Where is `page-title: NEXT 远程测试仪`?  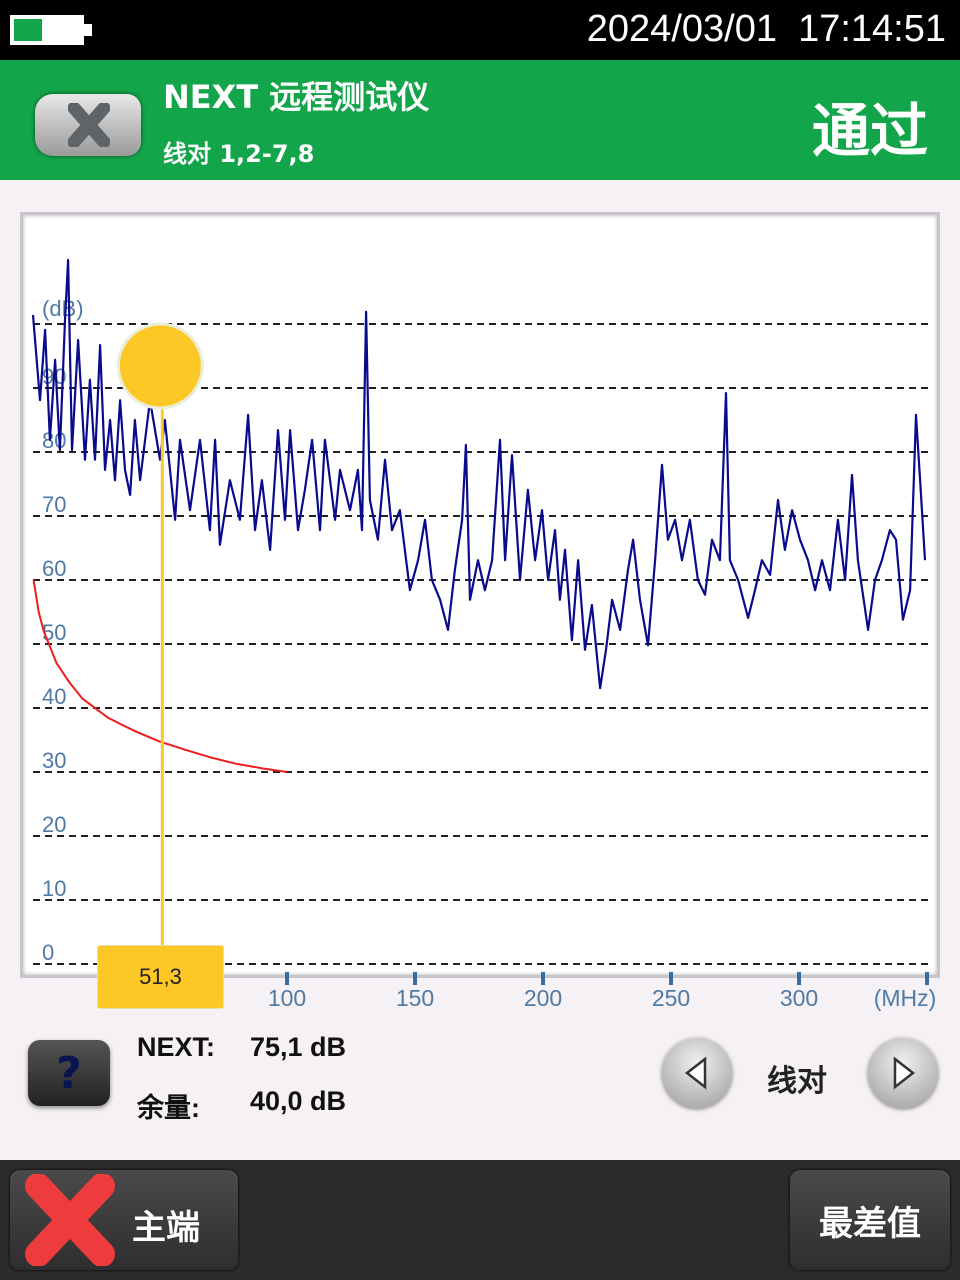 page-title: NEXT 远程测试仪 is located at coordinates (296, 97).